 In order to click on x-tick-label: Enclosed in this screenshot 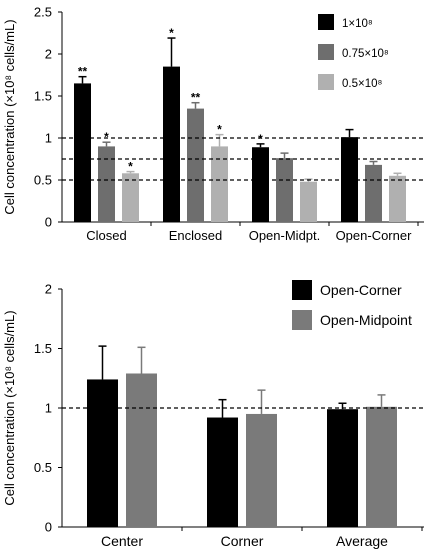, I will do `click(195, 235)`.